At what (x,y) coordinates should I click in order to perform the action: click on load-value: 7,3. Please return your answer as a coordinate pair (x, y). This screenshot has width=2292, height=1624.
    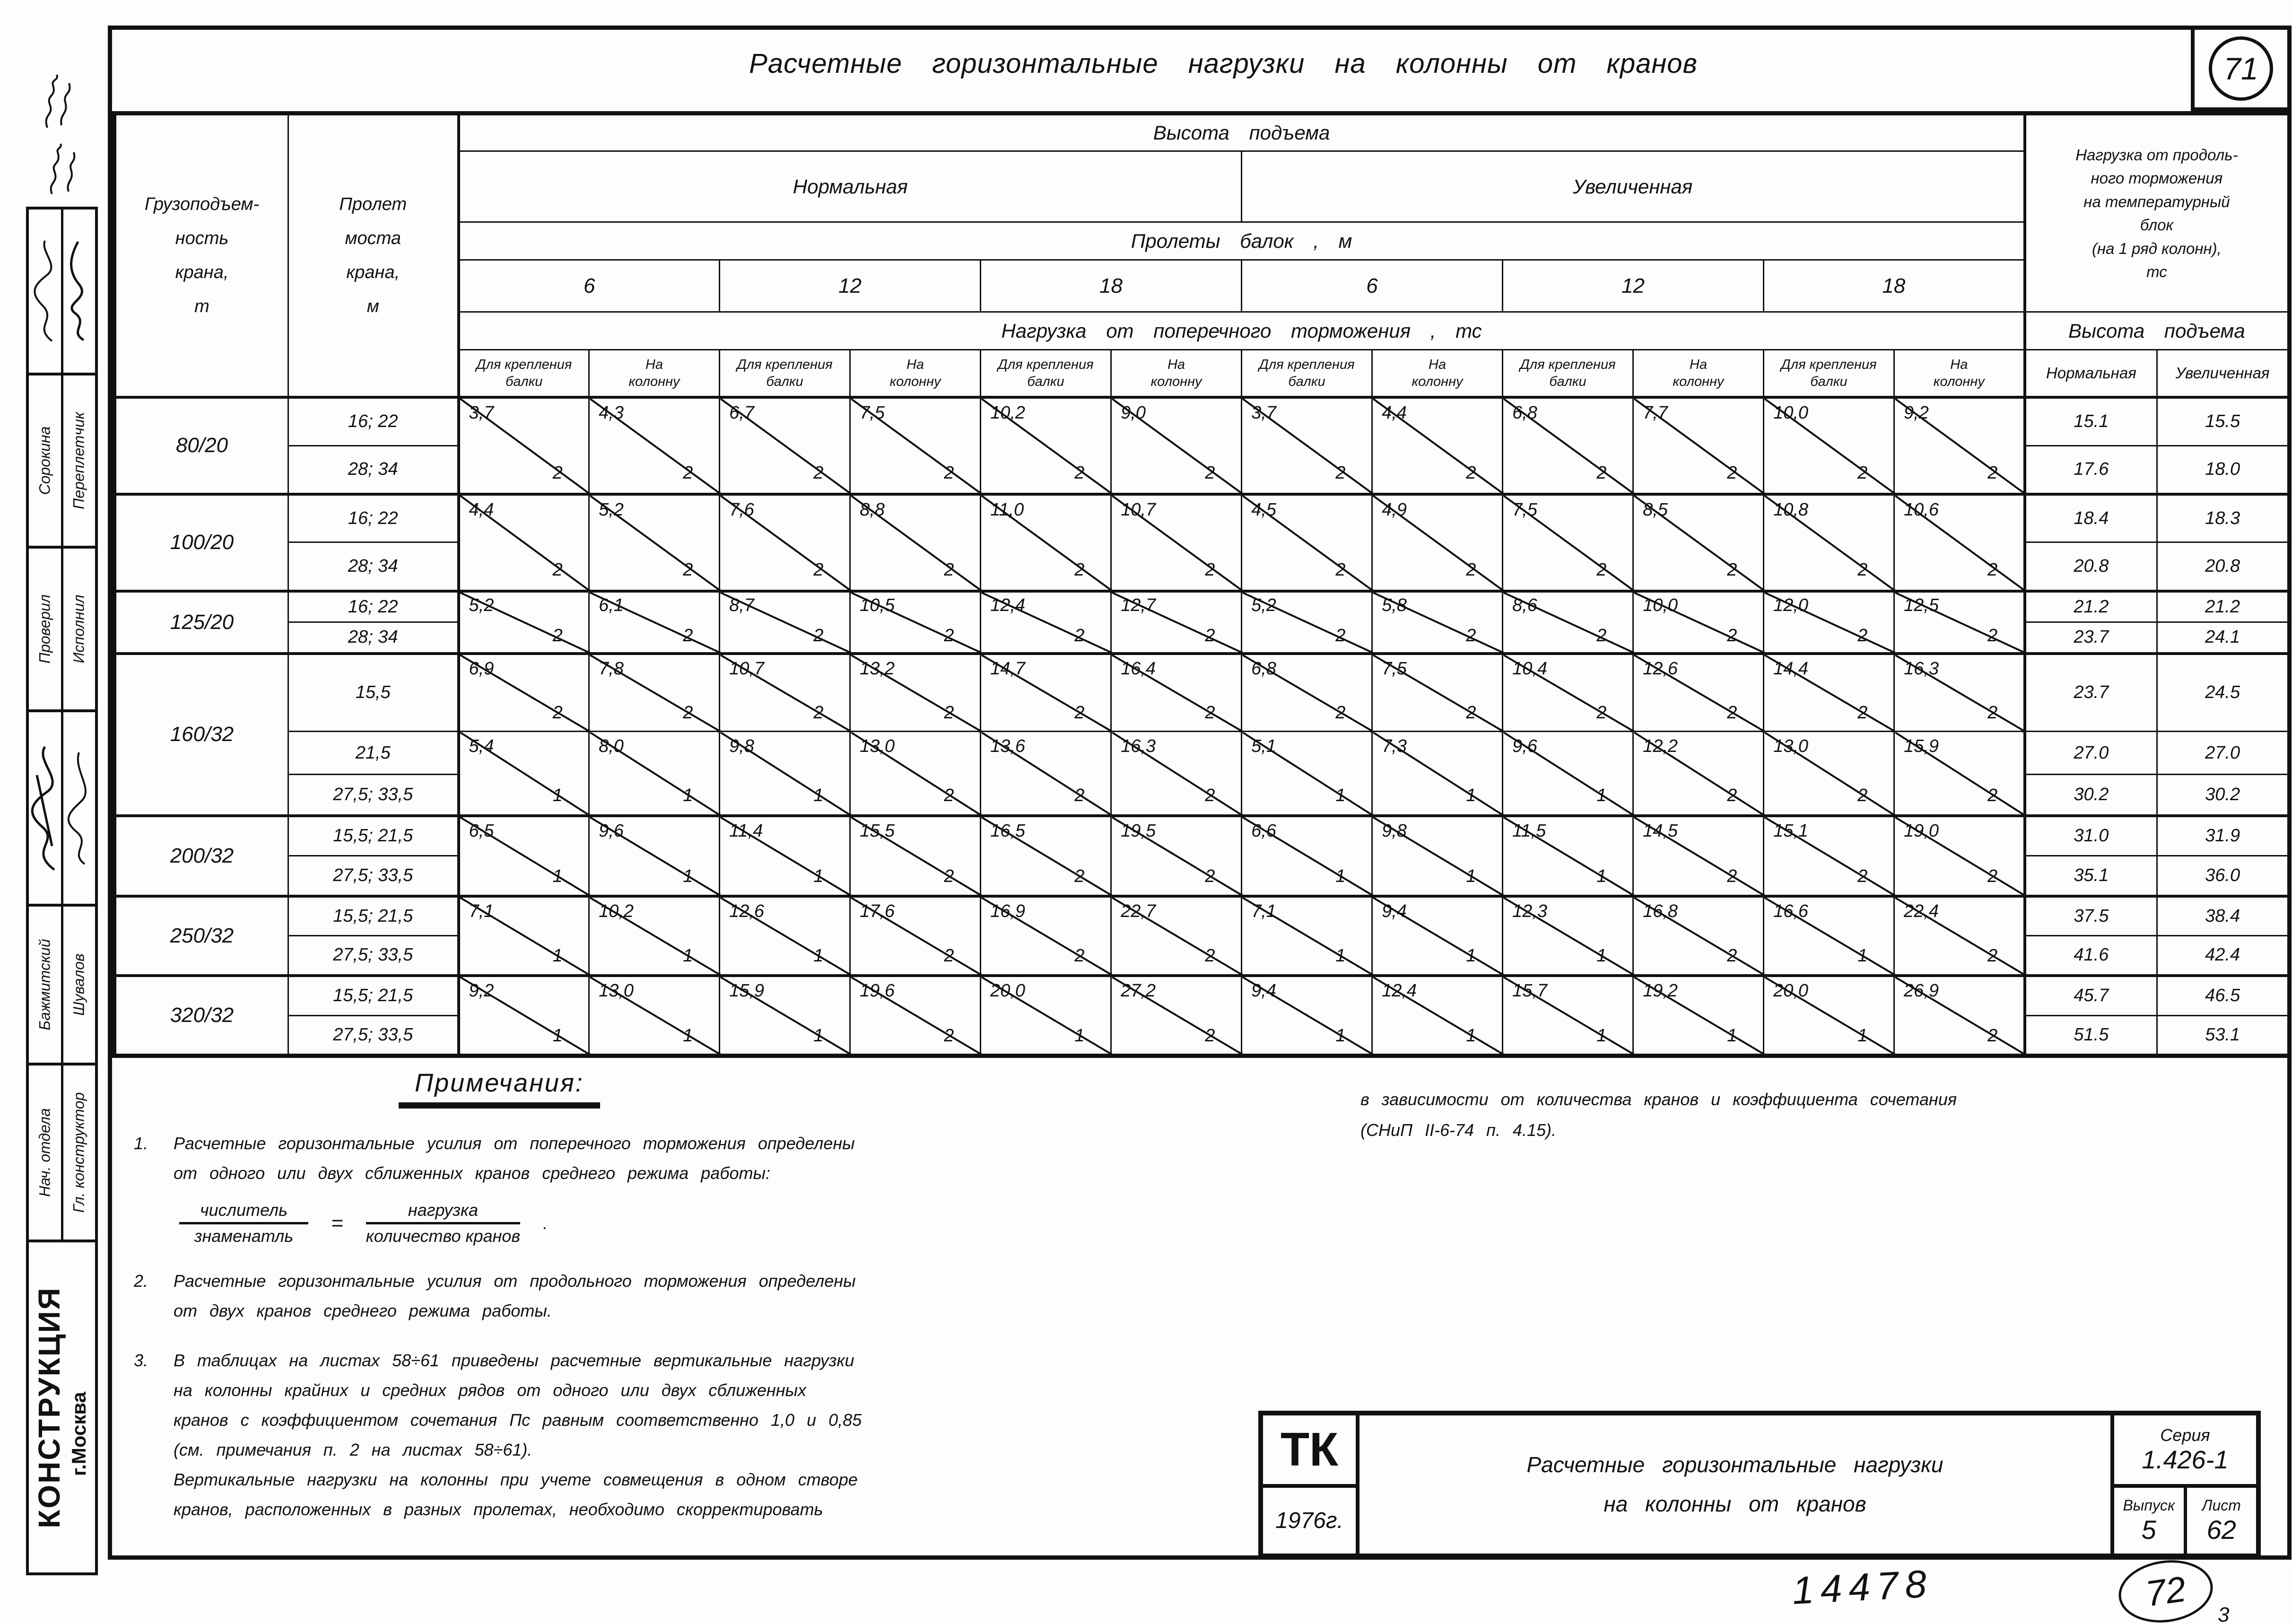
    Looking at the image, I should click on (1394, 746).